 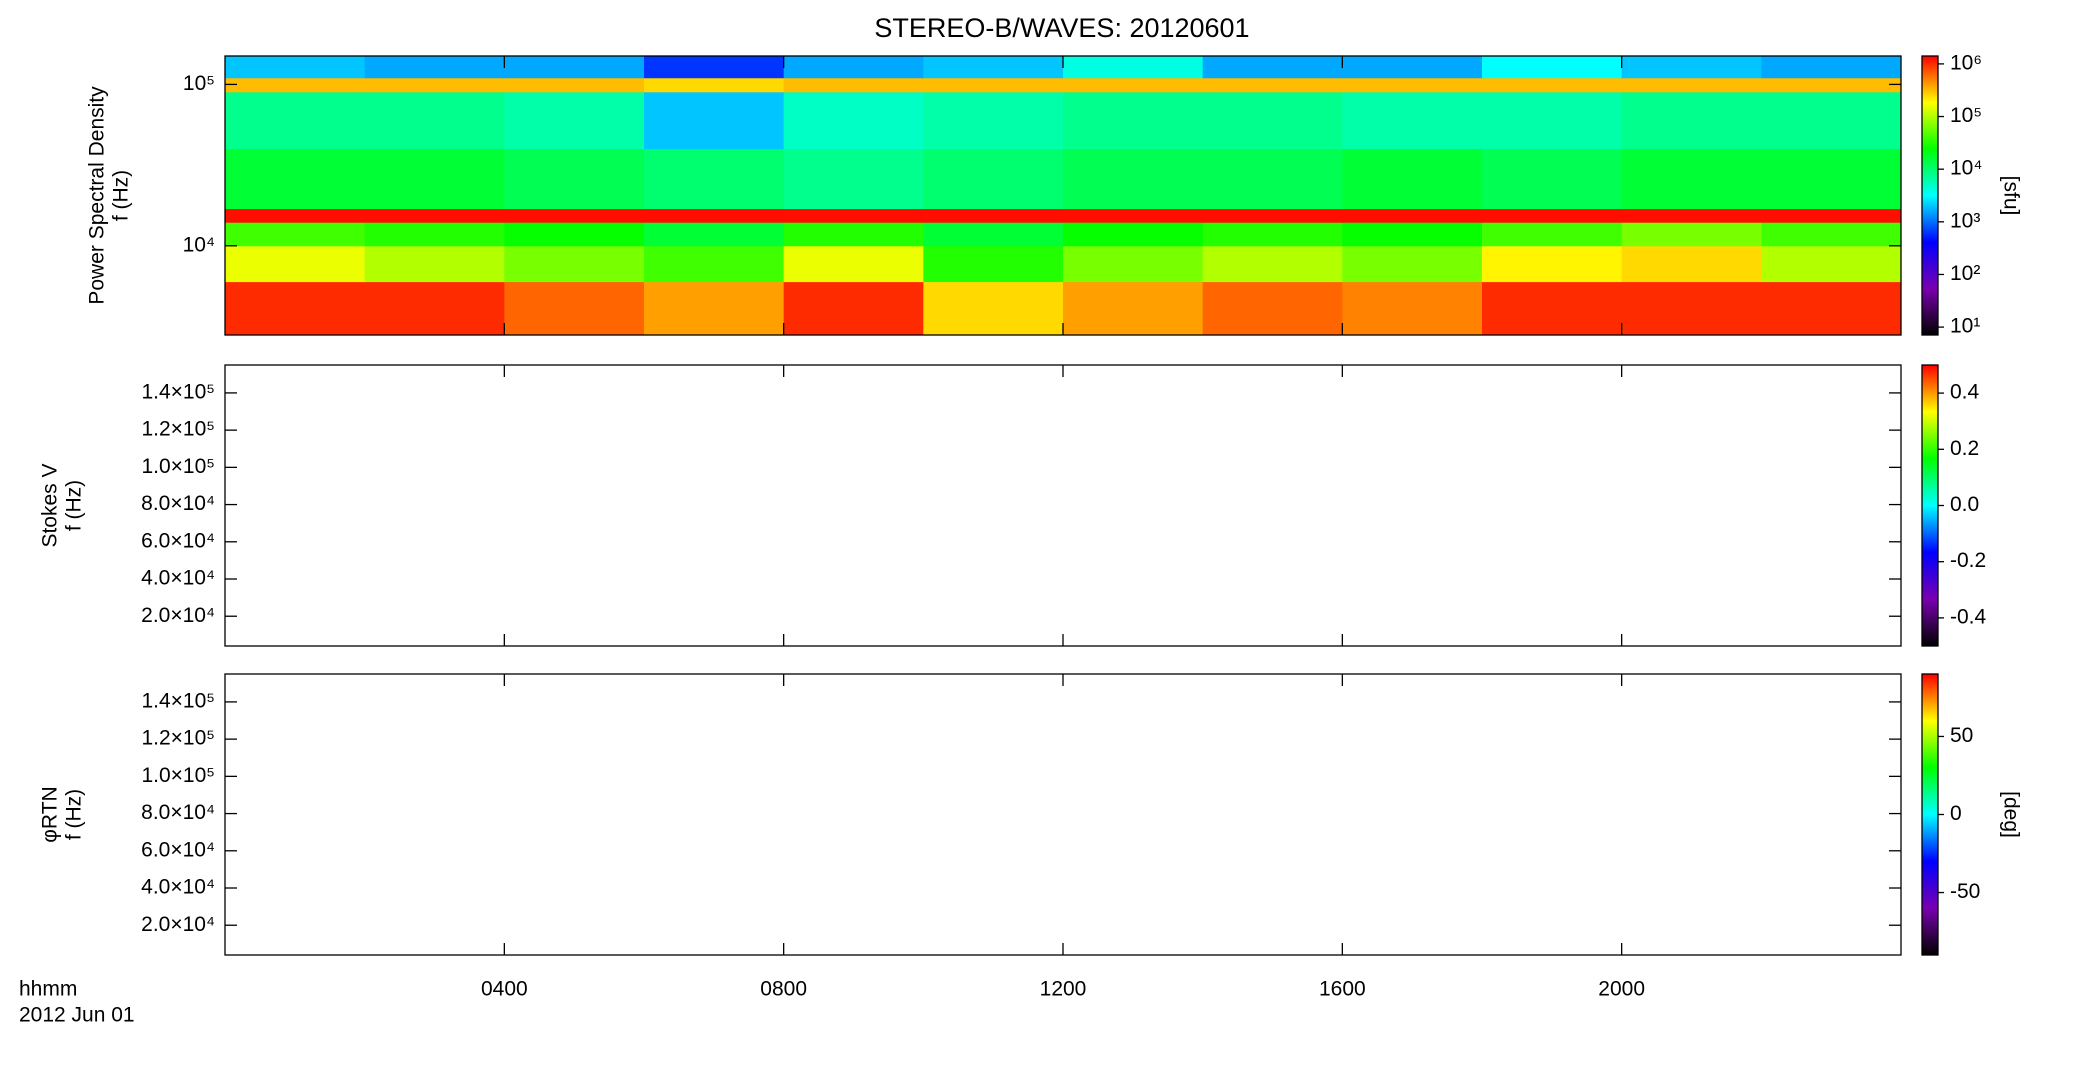 What do you see at coordinates (1965, 220) in the screenshot?
I see `colorbar-tick-label: 10³` at bounding box center [1965, 220].